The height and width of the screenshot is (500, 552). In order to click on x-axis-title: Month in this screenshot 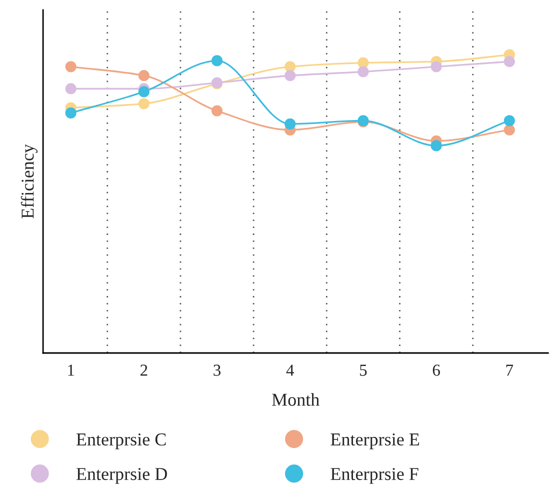, I will do `click(296, 399)`.